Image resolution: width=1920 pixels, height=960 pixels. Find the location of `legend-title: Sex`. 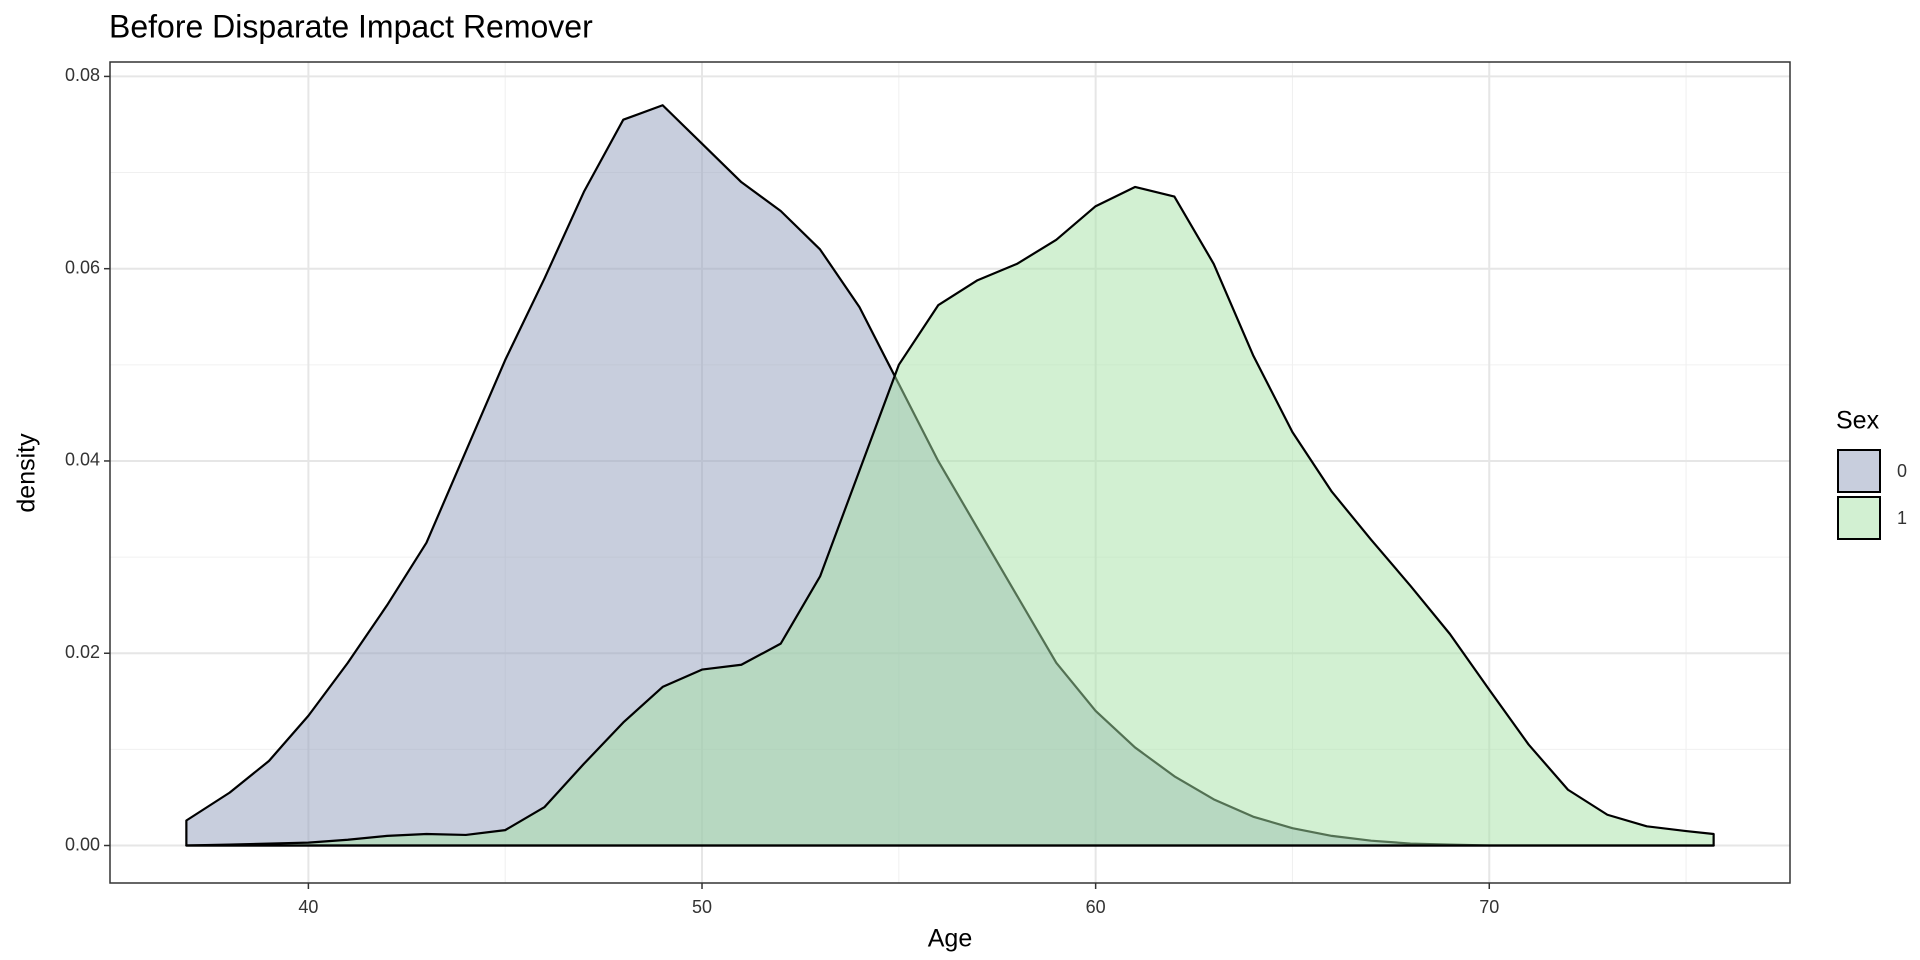

legend-title: Sex is located at coordinates (1858, 421).